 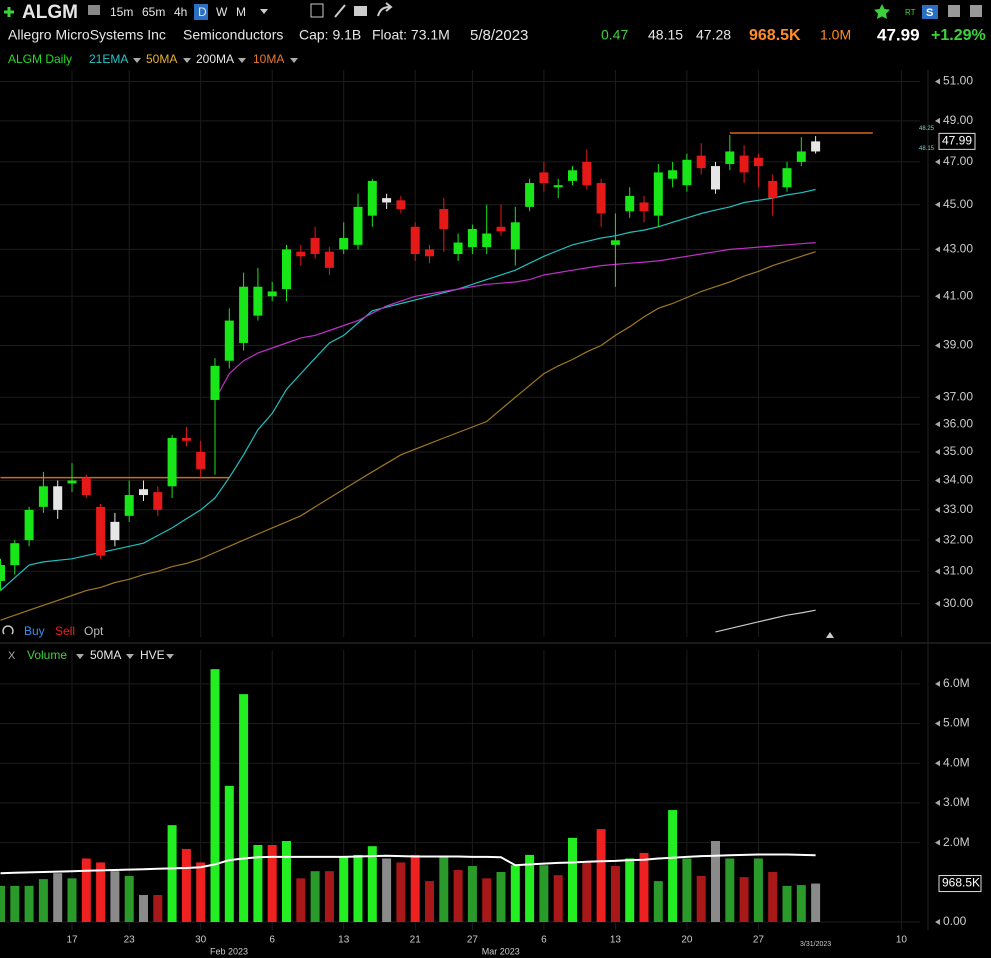 What do you see at coordinates (130, 940) in the screenshot?
I see `x-tick-label: 23` at bounding box center [130, 940].